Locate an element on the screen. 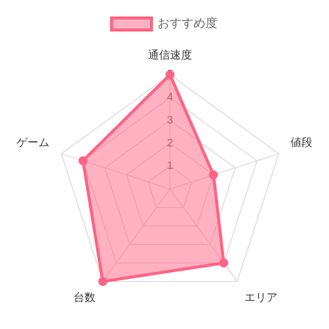 Image resolution: width=329 pixels, height=329 pixels. spoke-label: 値段 is located at coordinates (301, 143).